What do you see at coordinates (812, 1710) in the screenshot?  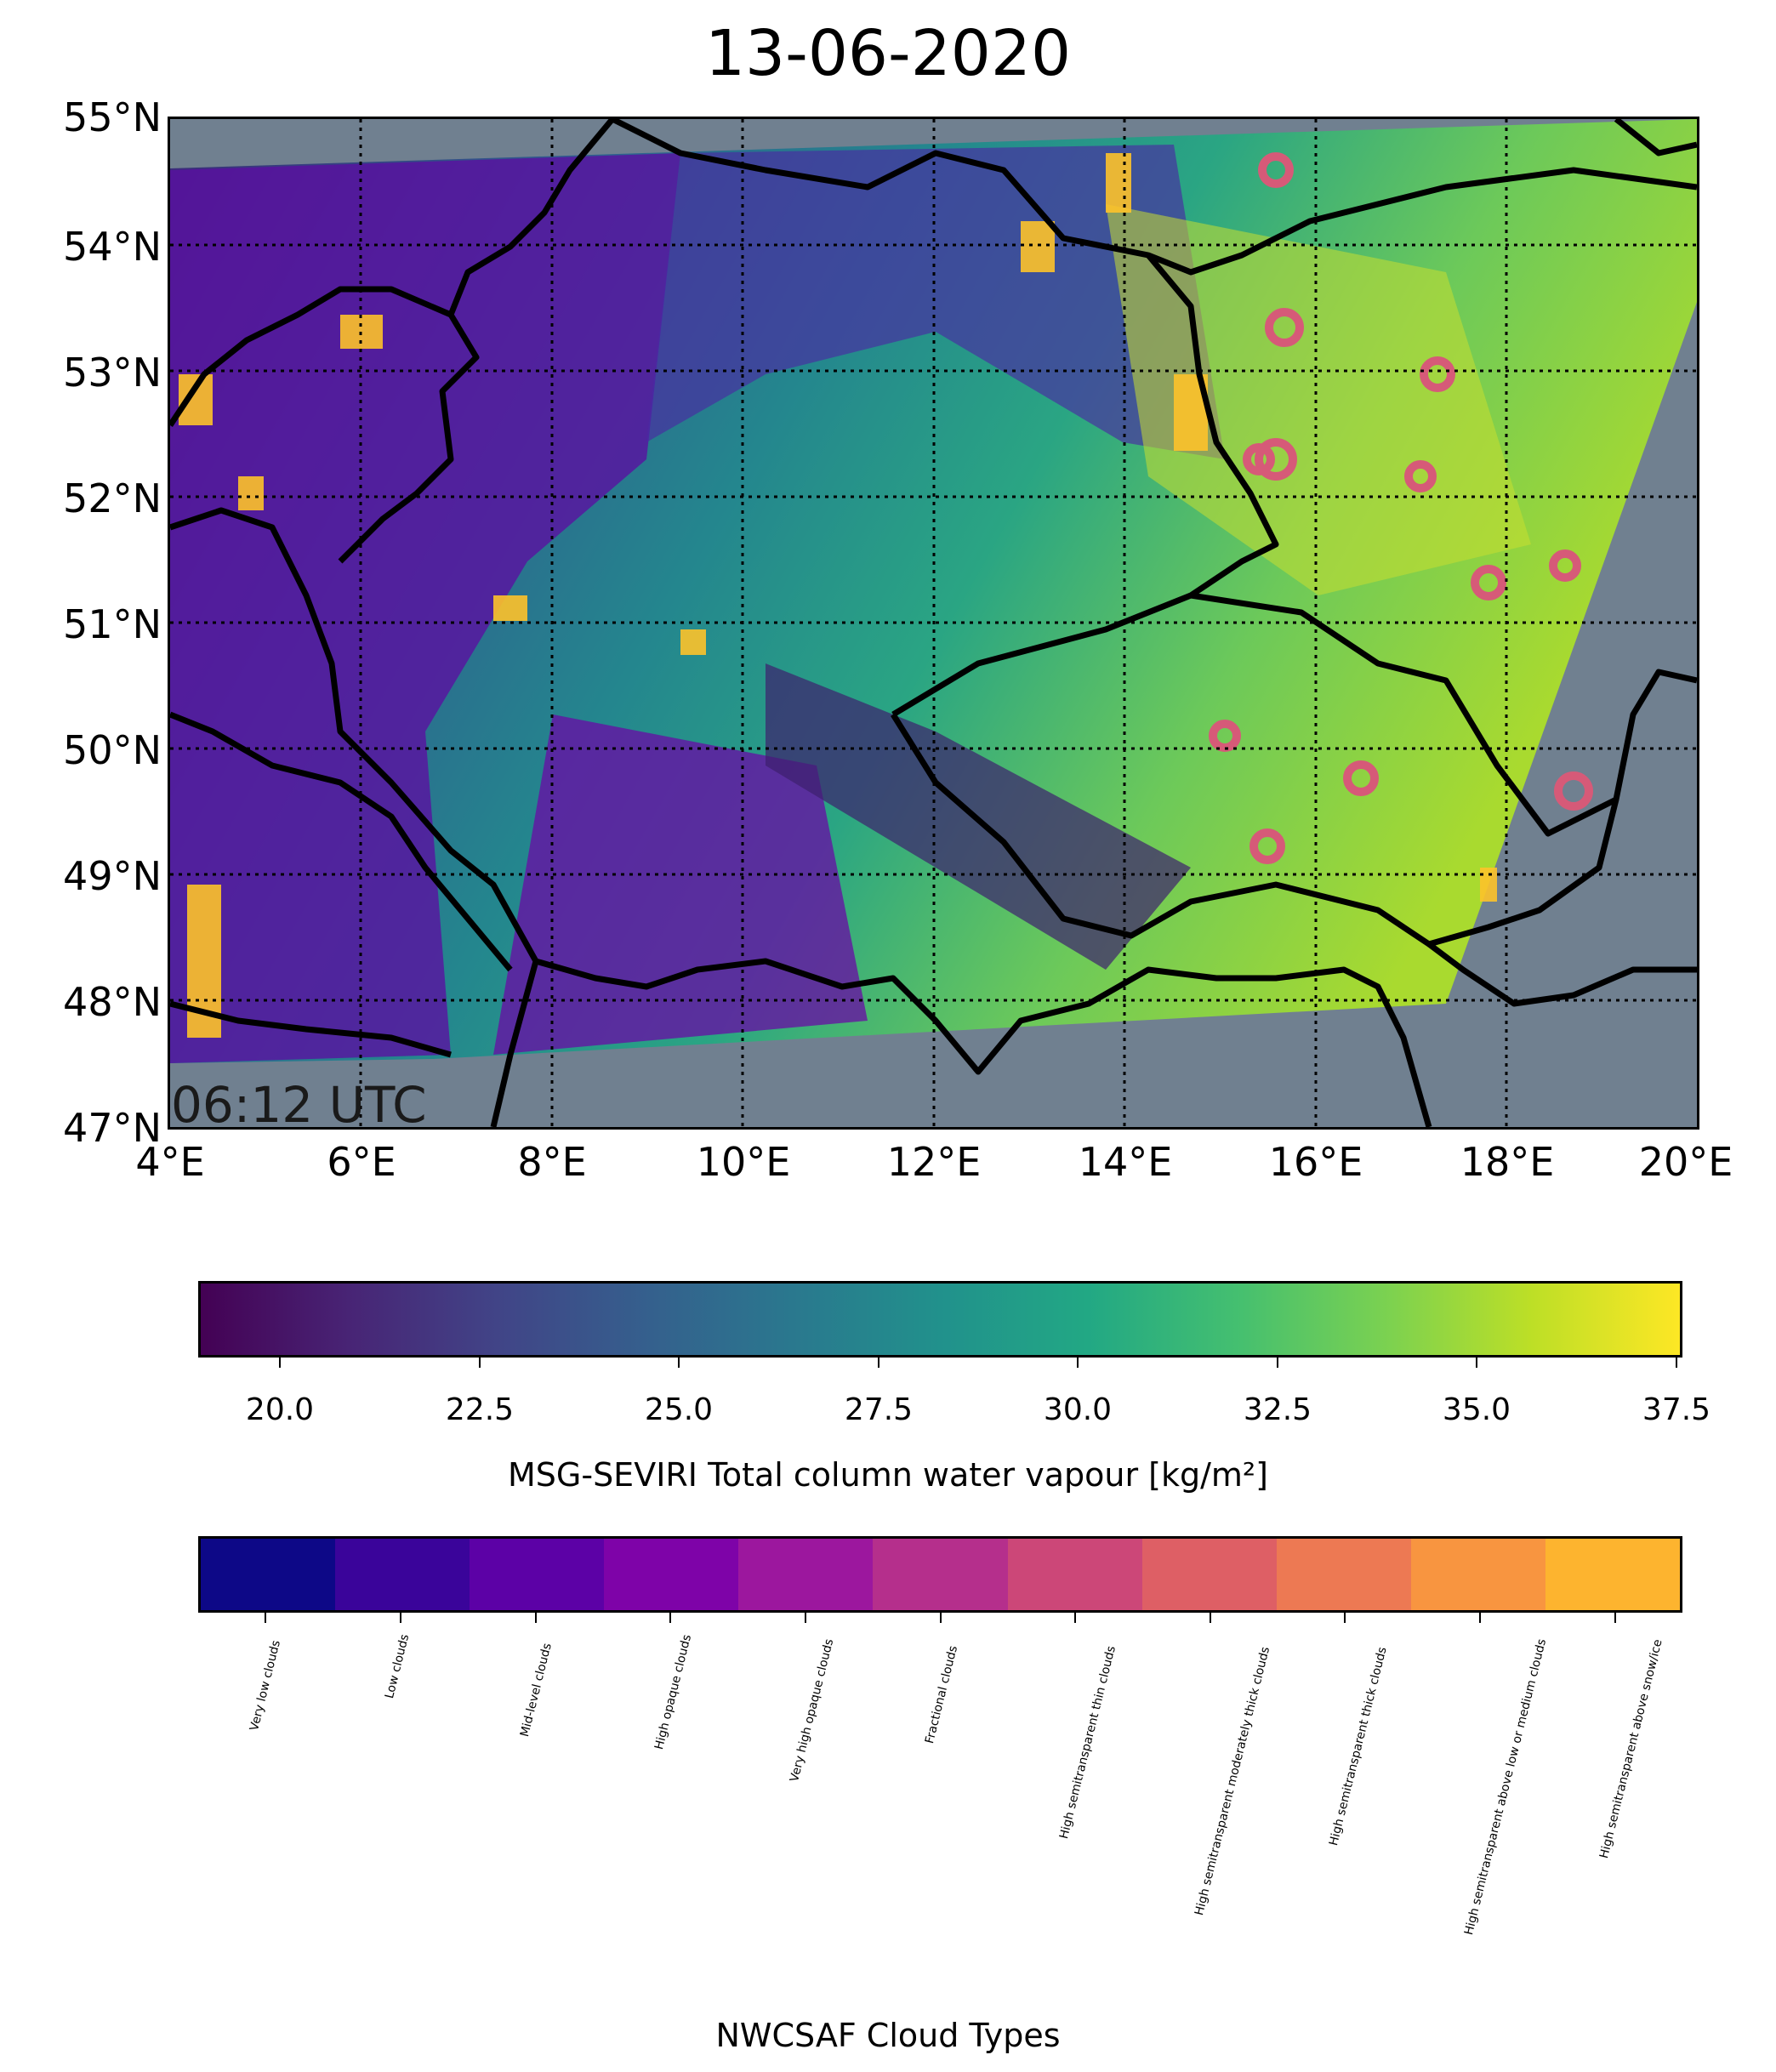 I see `cloud-type-label: Very high opaque clouds` at bounding box center [812, 1710].